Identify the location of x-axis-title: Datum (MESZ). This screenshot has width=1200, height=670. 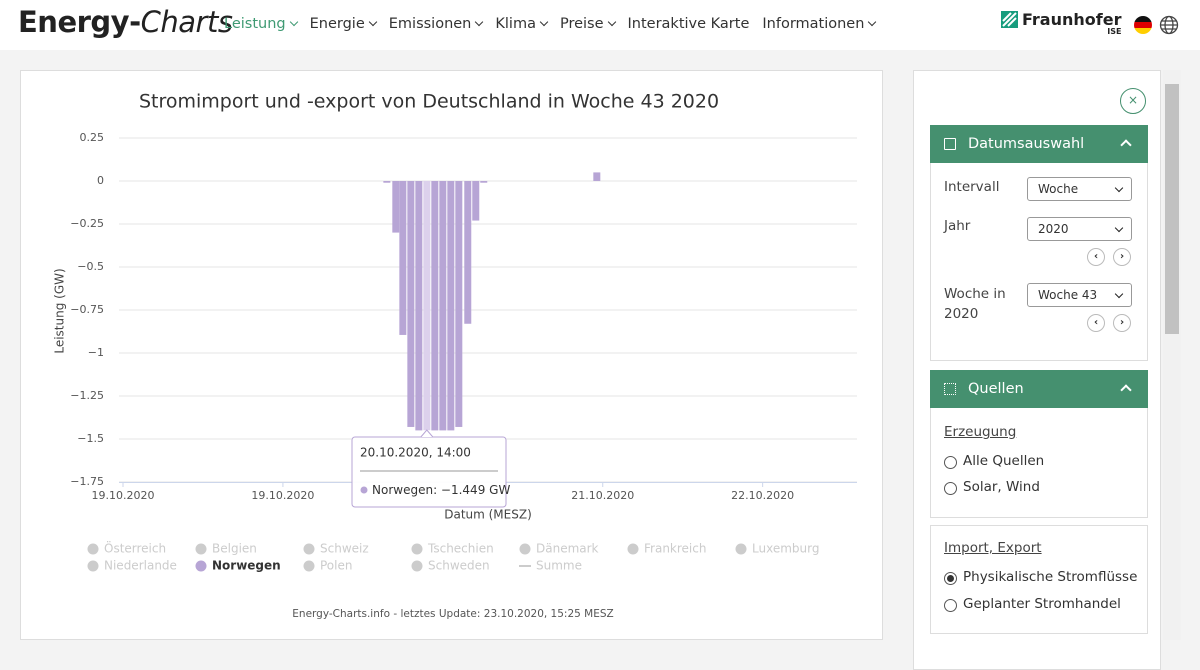
(488, 515).